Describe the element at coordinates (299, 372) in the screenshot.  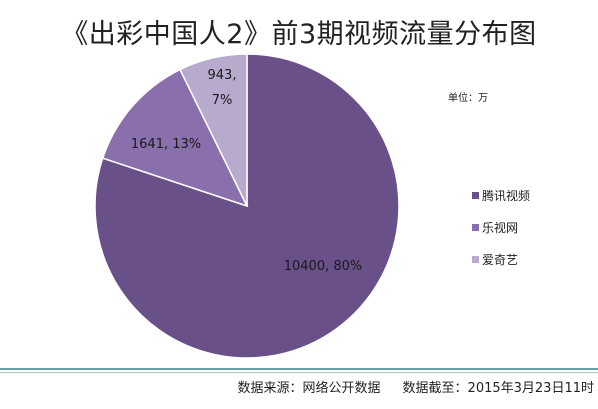
I see `footer-divider-thin` at that location.